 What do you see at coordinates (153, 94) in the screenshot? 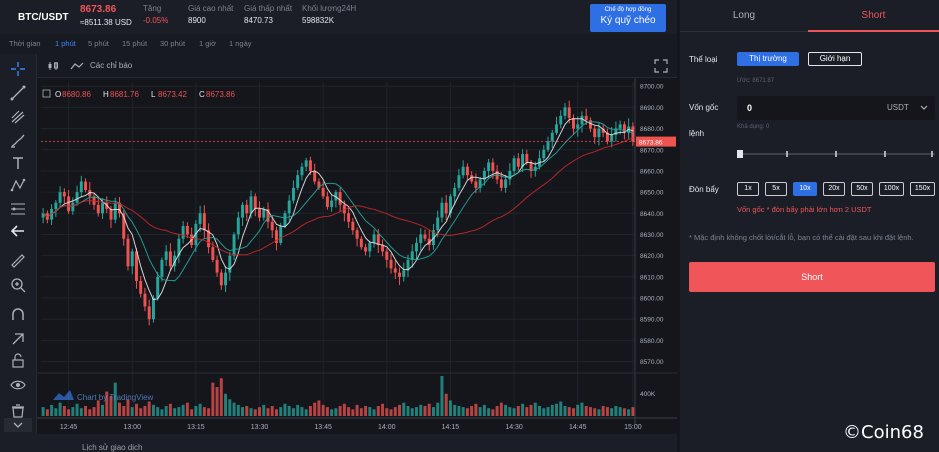
I see `ohlc-l-label: L` at bounding box center [153, 94].